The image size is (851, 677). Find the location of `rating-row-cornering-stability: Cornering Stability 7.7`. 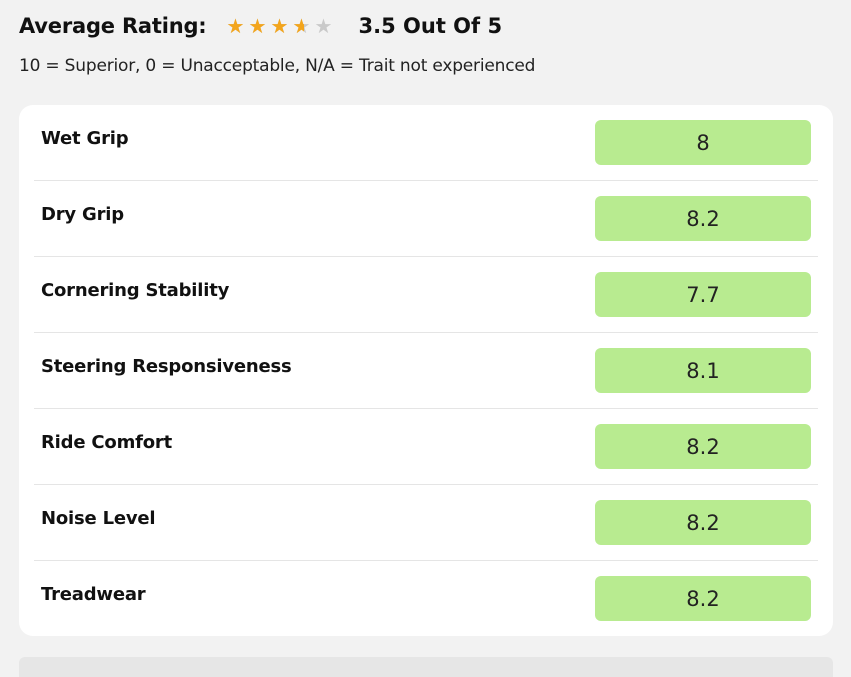

rating-row-cornering-stability: Cornering Stability 7.7 is located at coordinates (426, 295).